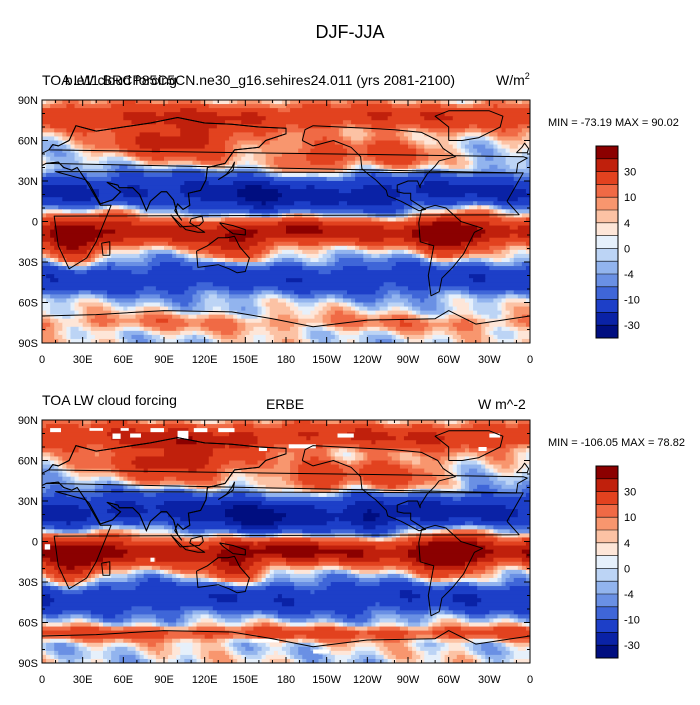 Image resolution: width=700 pixels, height=705 pixels. What do you see at coordinates (28, 263) in the screenshot?
I see `y-tick-label: 30S` at bounding box center [28, 263].